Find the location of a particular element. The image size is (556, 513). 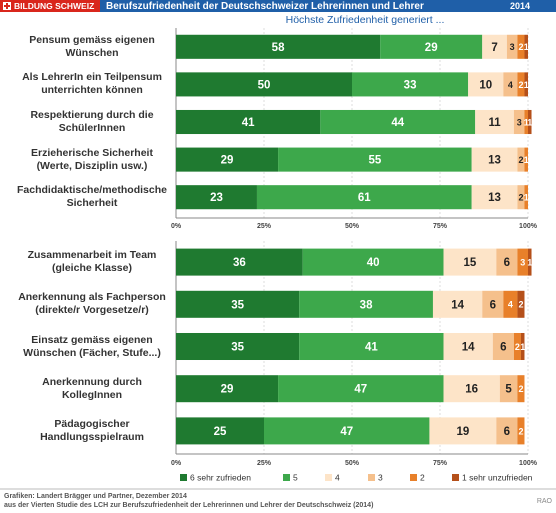

value-label: 10 is located at coordinates (485, 85).